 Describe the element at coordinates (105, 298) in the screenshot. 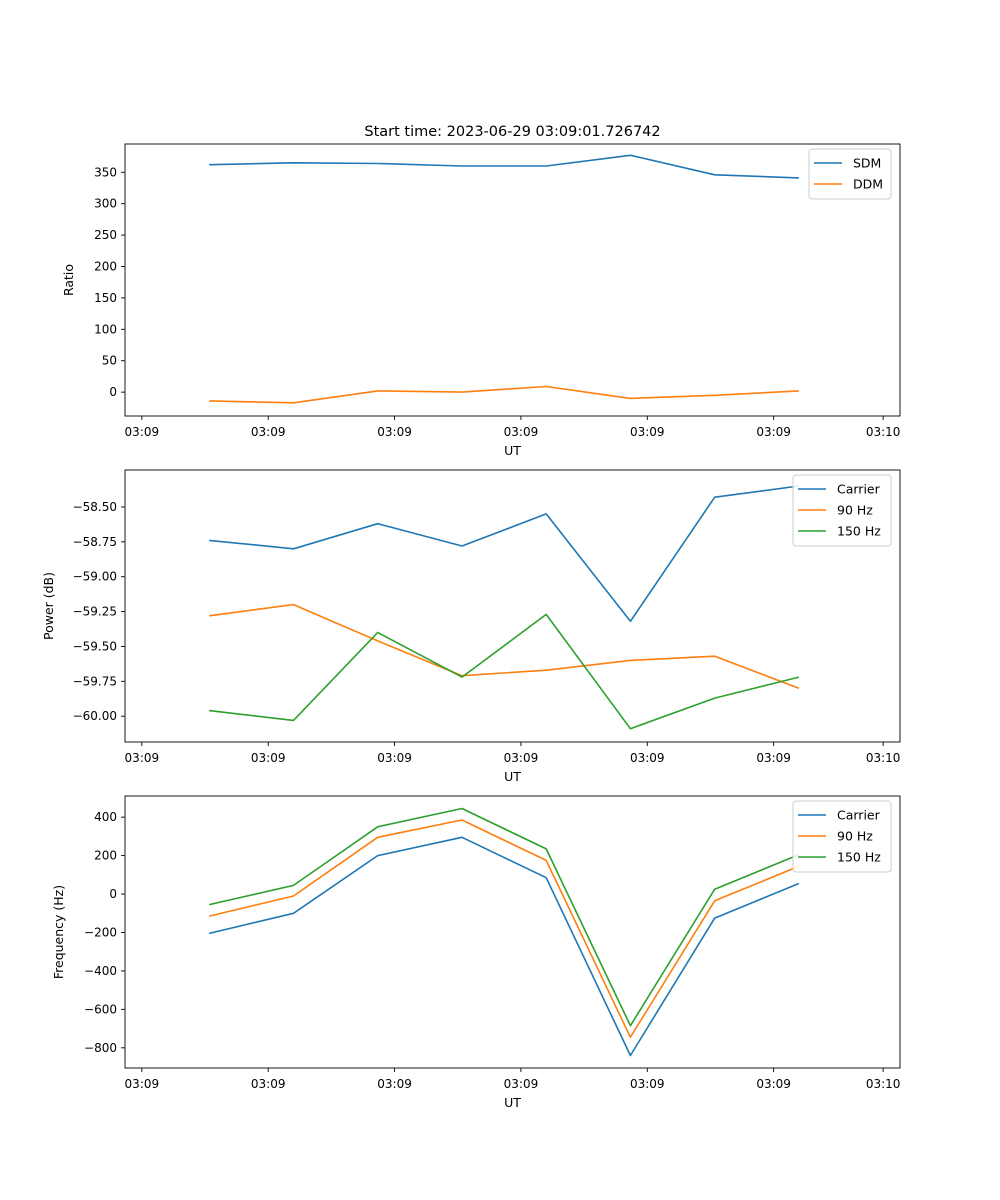

I see `y-tick-label: 150` at that location.